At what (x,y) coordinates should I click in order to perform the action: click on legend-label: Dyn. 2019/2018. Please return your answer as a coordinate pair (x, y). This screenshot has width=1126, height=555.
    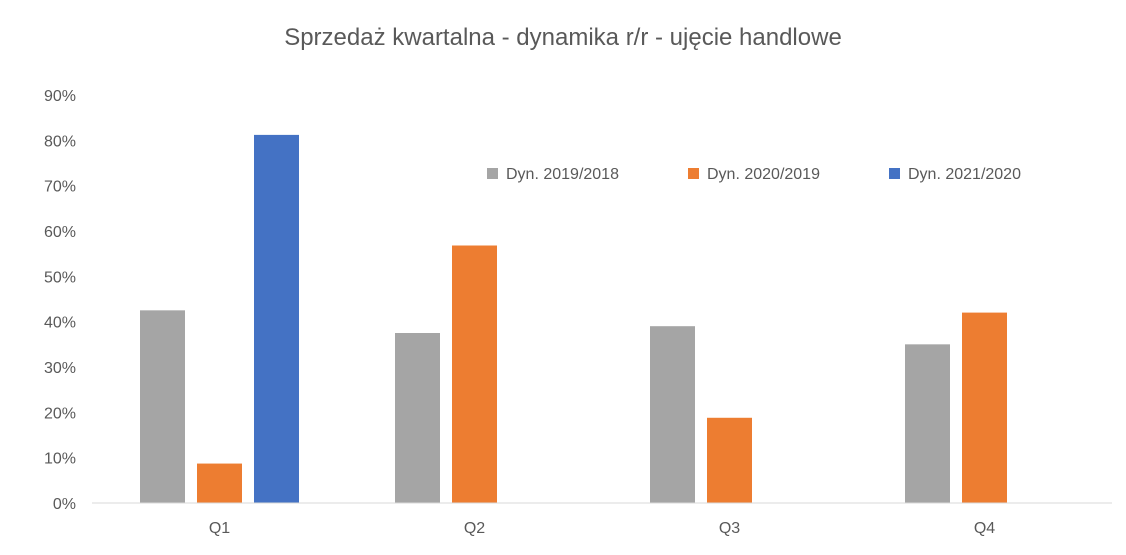
    Looking at the image, I should click on (562, 174).